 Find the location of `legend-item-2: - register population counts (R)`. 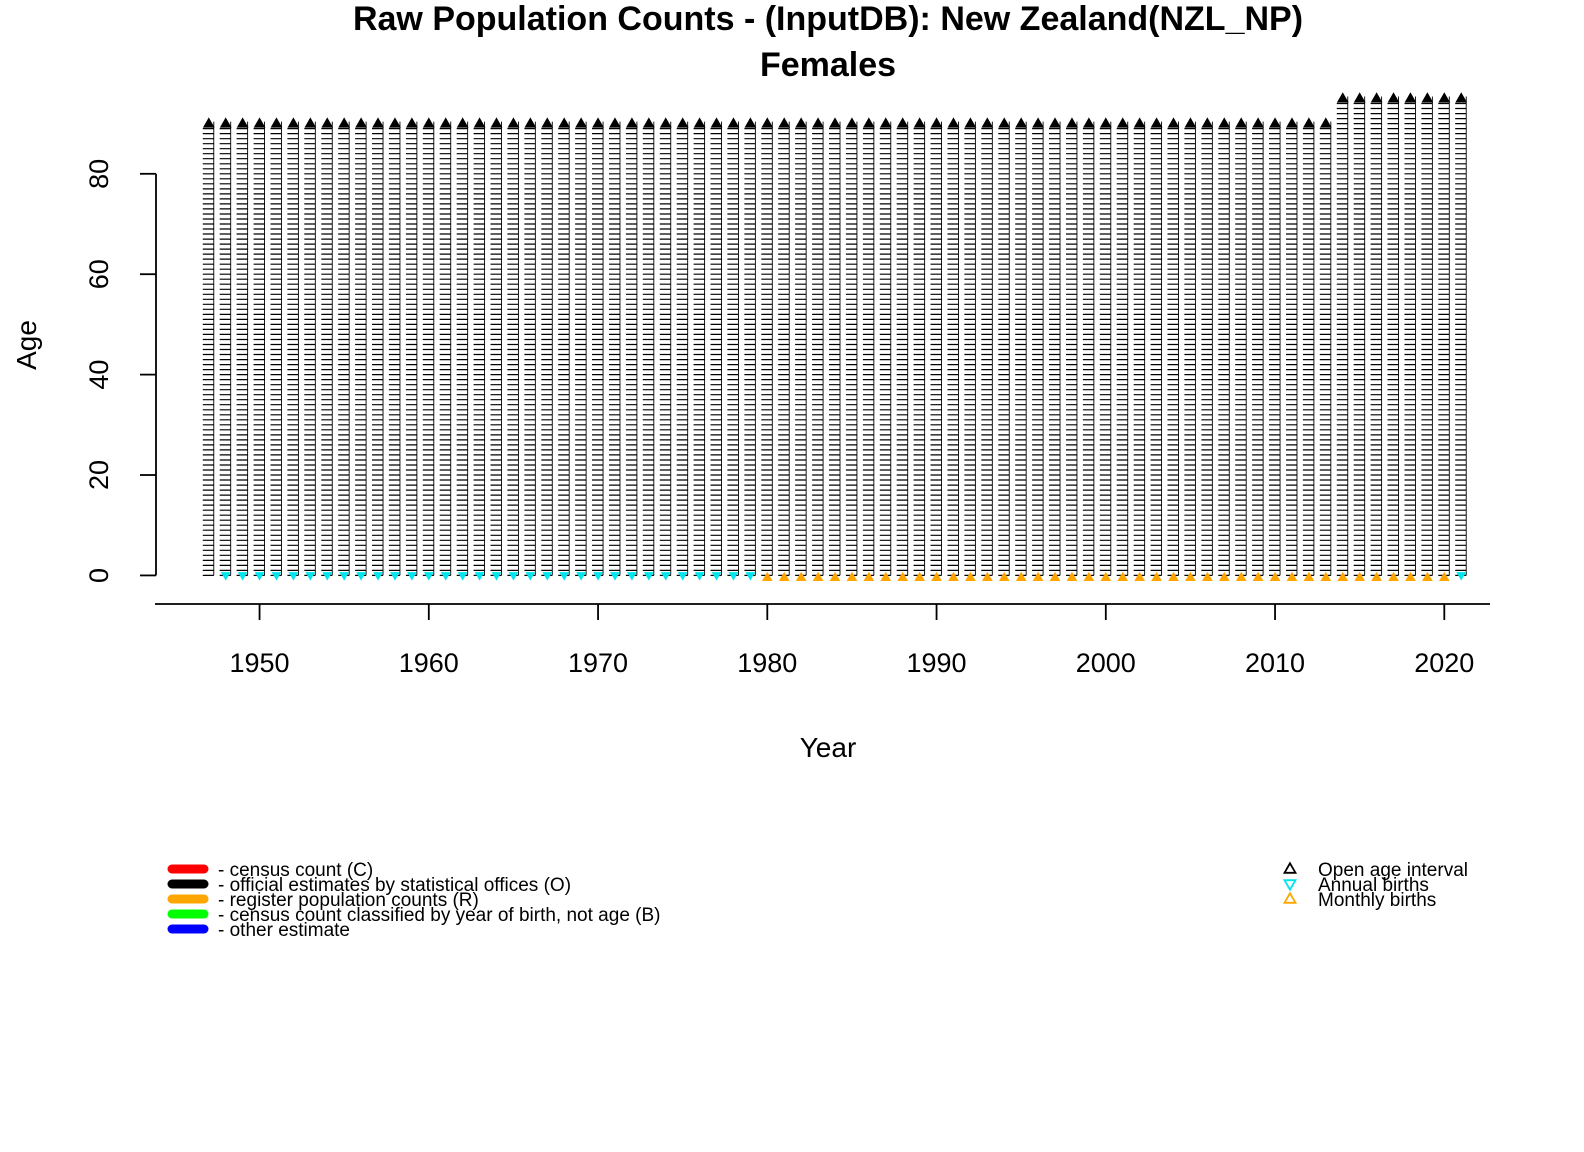

legend-item-2: - register population counts (R) is located at coordinates (323, 900).